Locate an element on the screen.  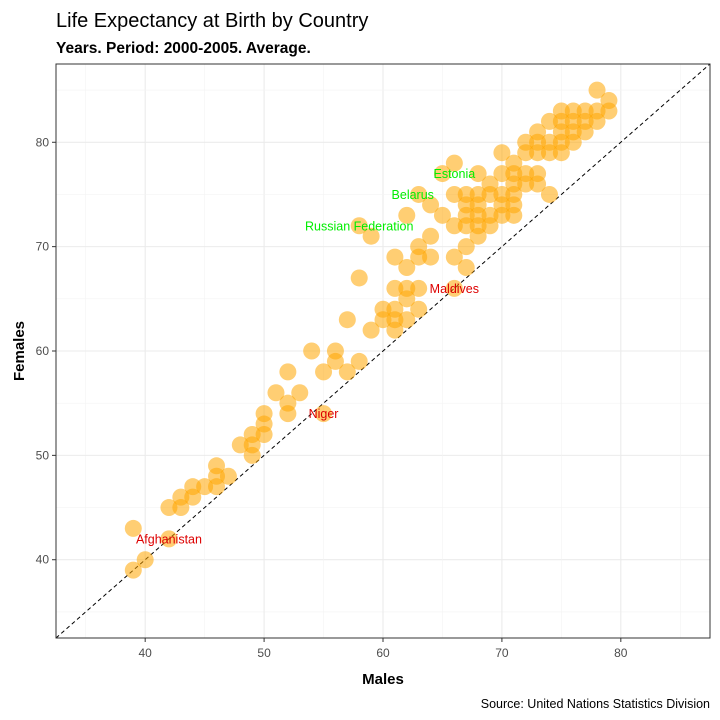
y-axis-ticks: 40 50 60 70 80 is located at coordinates (46, 351).